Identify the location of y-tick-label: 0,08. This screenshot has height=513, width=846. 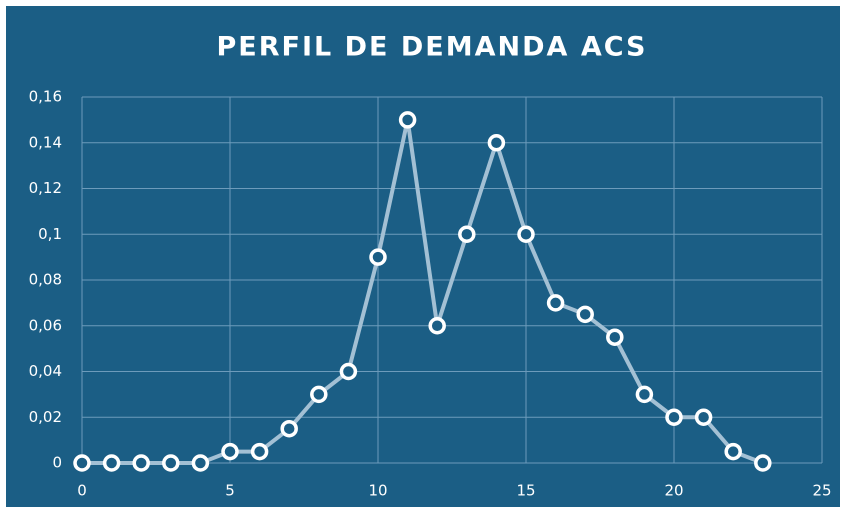
(45, 280).